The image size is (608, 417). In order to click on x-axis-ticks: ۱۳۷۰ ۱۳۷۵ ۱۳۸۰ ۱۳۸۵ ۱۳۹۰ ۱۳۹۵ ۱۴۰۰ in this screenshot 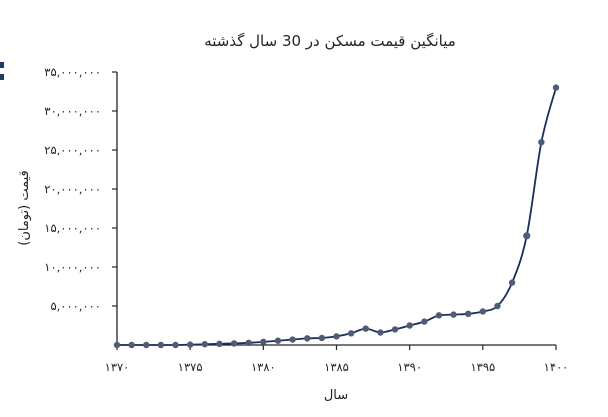, I will do `click(337, 359)`.